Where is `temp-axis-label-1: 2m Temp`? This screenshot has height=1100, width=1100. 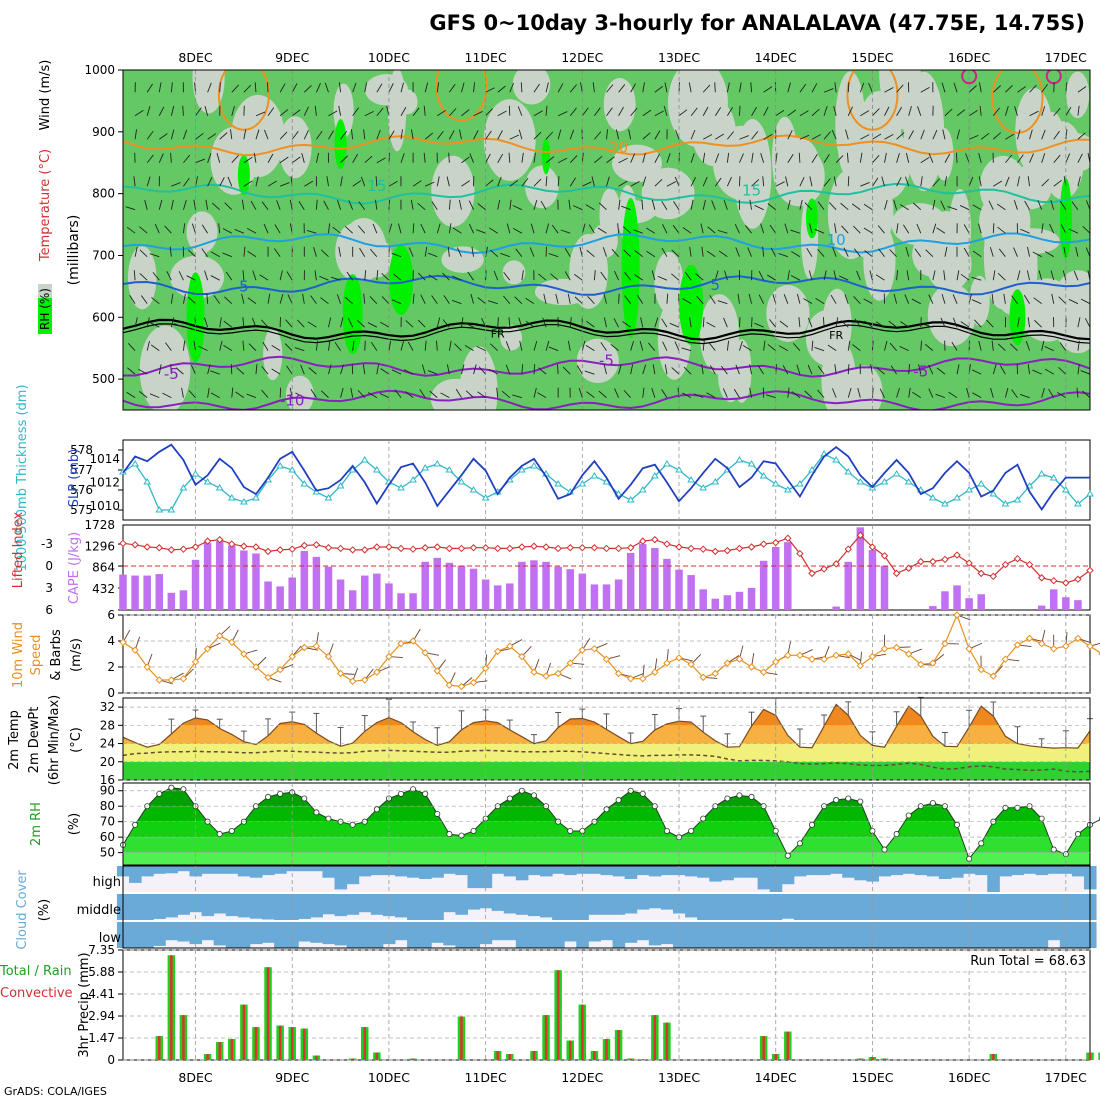
temp-axis-label-1: 2m Temp is located at coordinates (14, 740).